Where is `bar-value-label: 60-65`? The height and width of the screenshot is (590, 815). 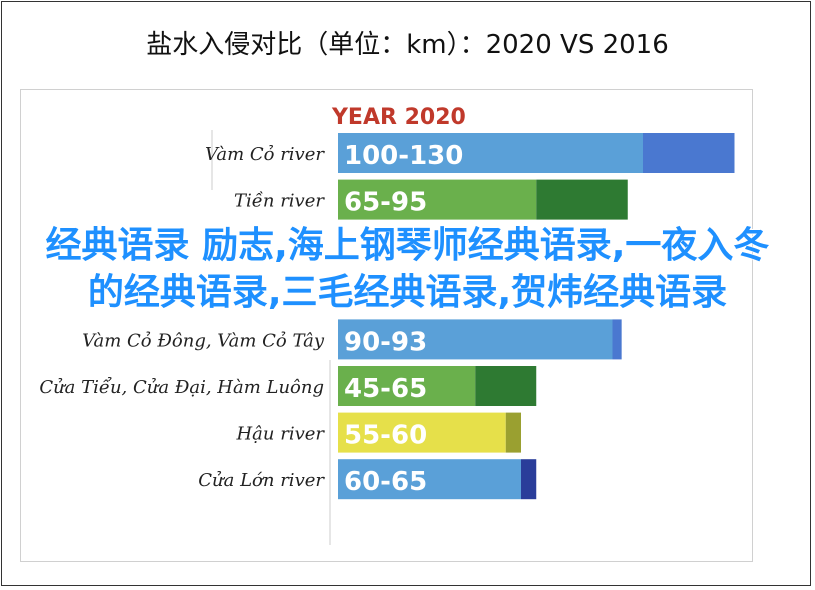 bar-value-label: 60-65 is located at coordinates (385, 482).